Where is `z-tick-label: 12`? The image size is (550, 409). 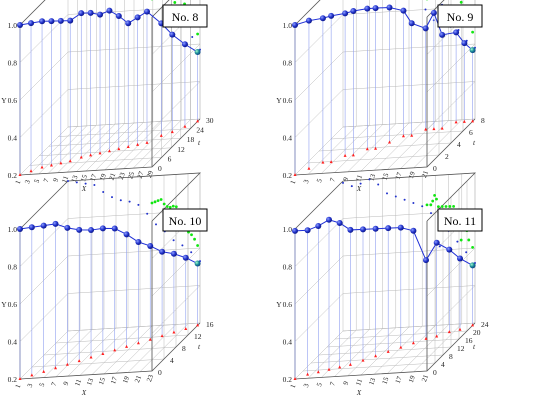
z-tick-label: 12 is located at coordinates (198, 336).